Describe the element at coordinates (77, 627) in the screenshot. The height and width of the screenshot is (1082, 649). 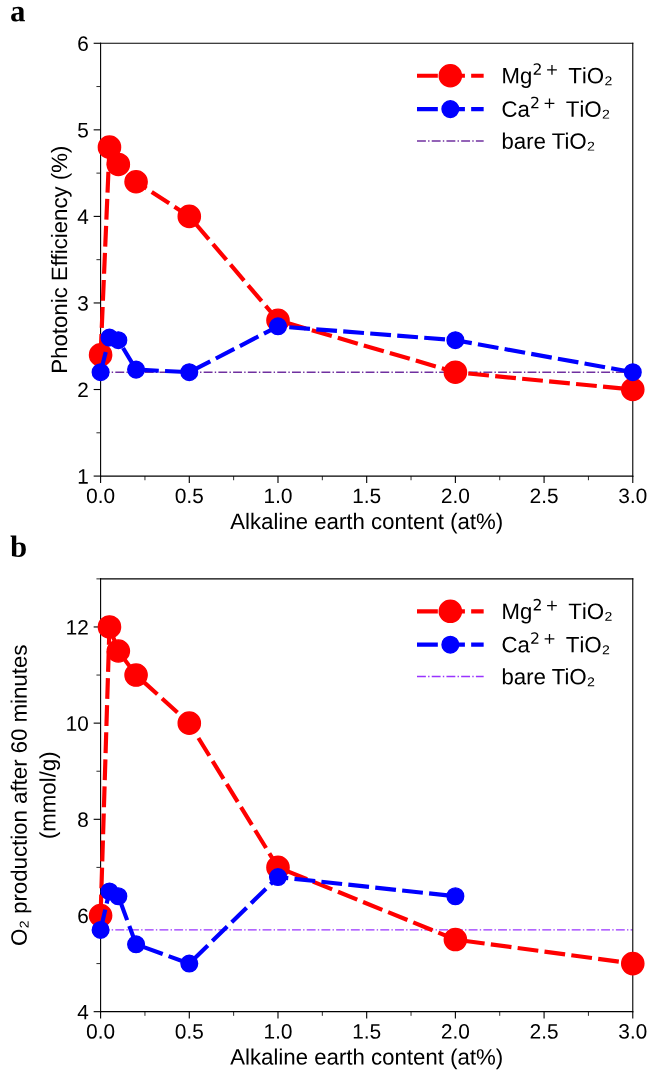
I see `y-tick-label: 12` at that location.